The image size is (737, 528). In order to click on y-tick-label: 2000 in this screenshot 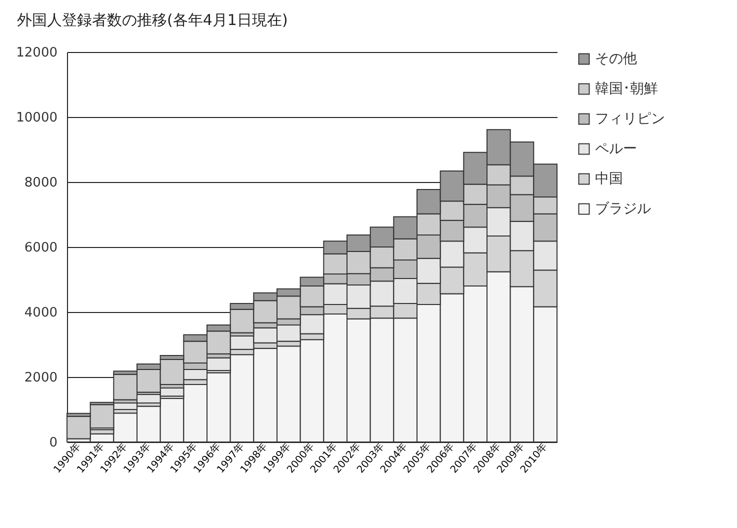, I will do `click(41, 378)`.